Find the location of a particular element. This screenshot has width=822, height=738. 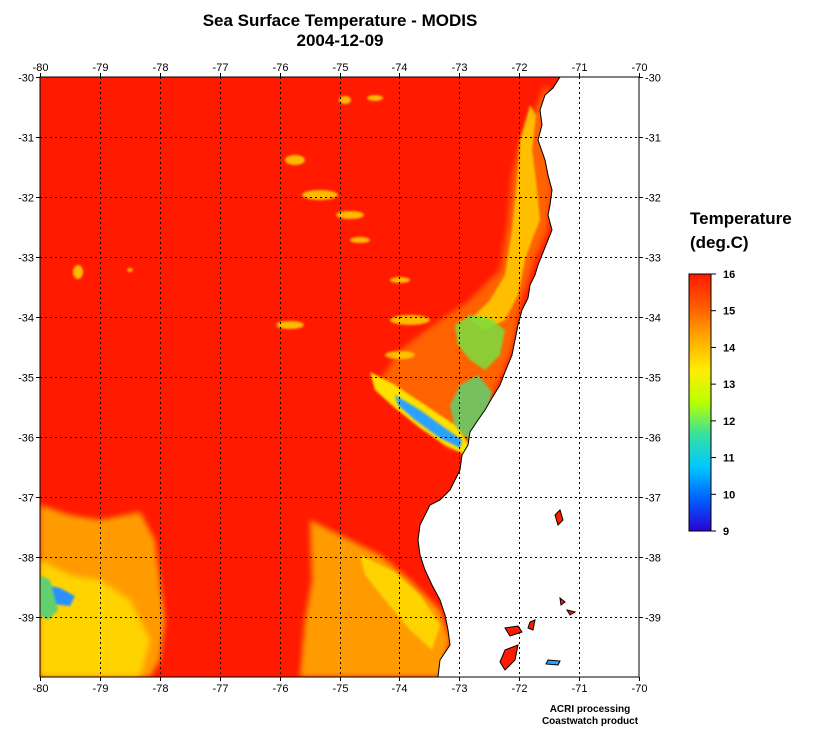

x-tick-label-bottom: -72 is located at coordinates (520, 689).